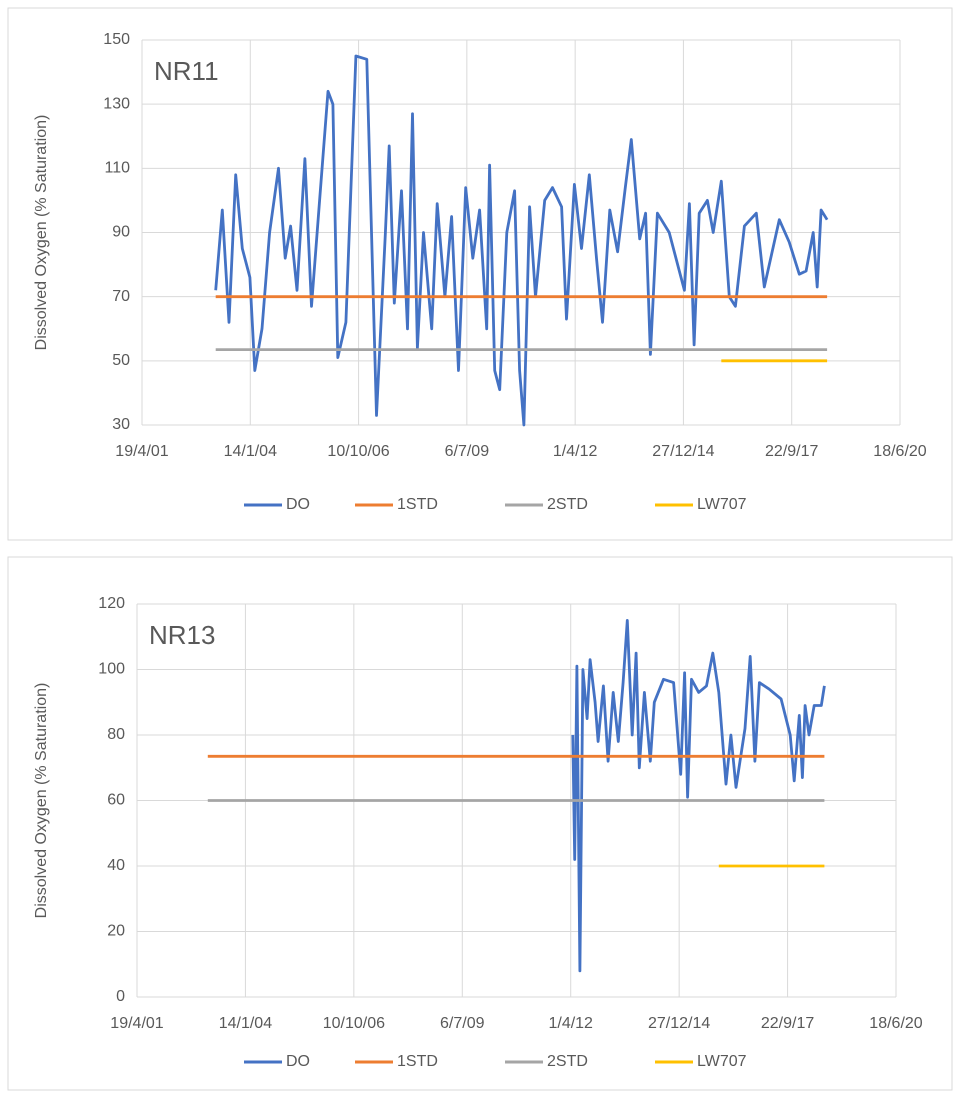 The image size is (957, 1093). I want to click on y-tick-label: 50, so click(121, 360).